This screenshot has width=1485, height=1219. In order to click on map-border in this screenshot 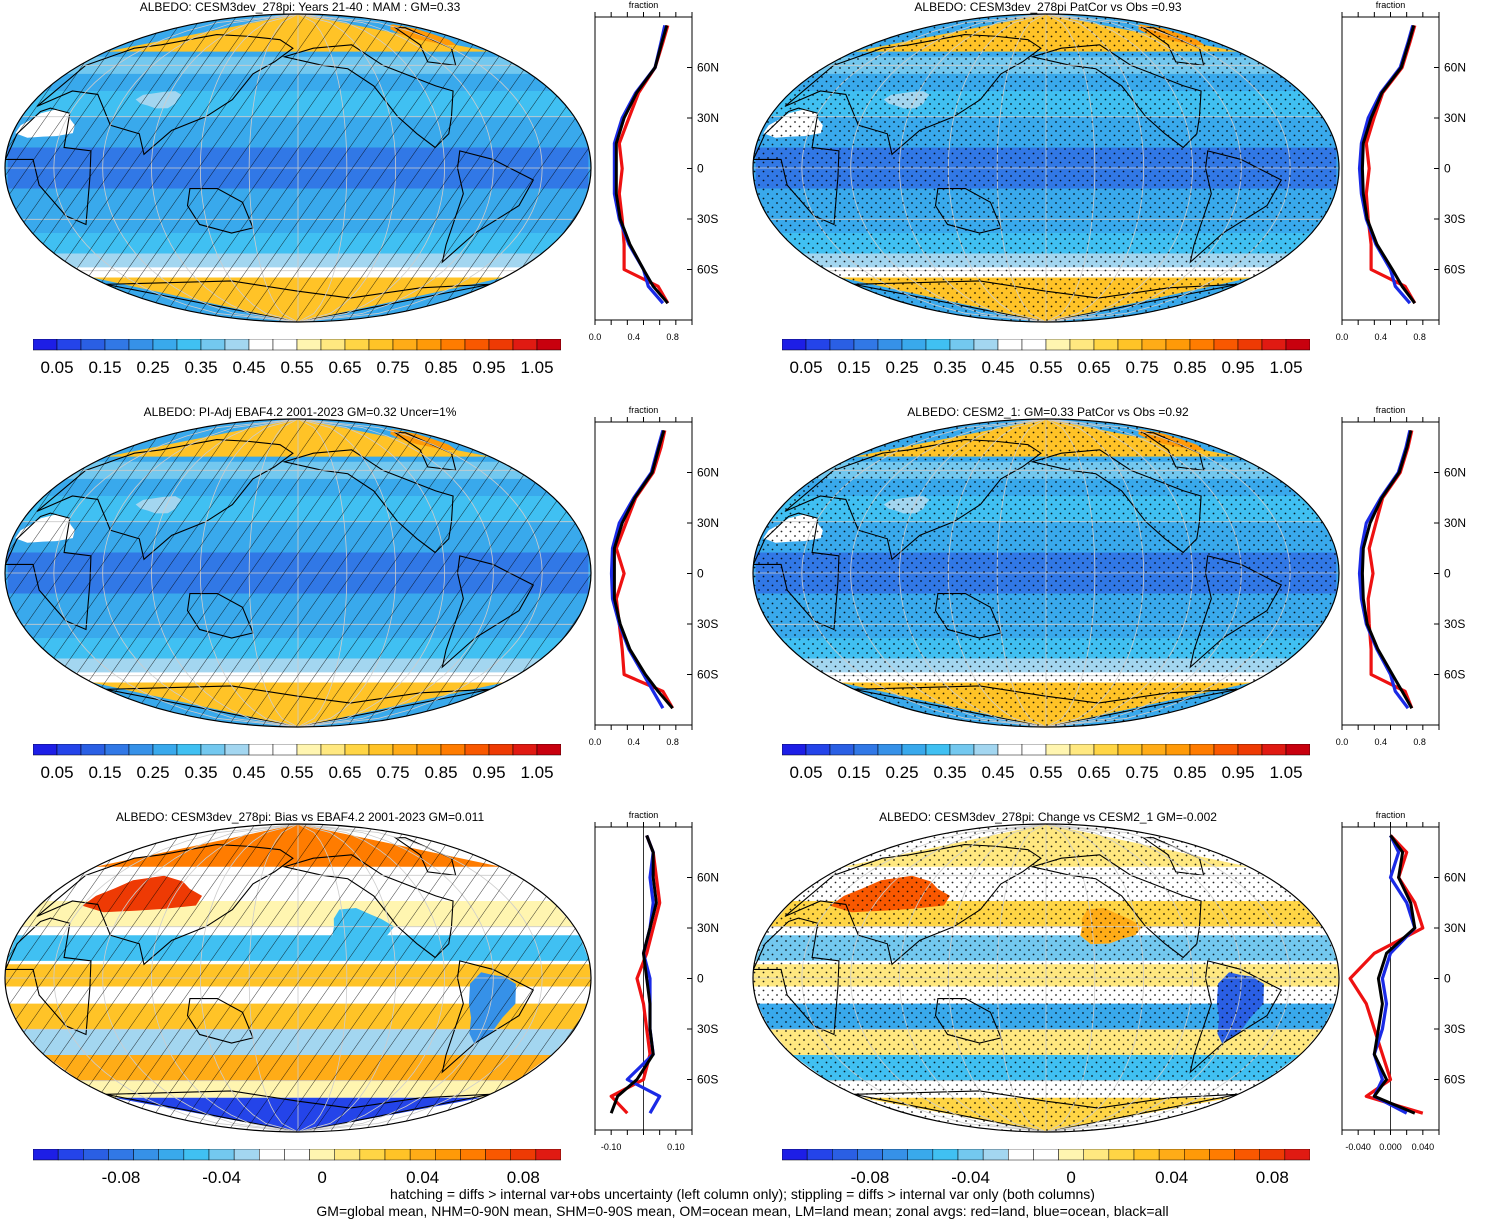, I will do `click(298, 978)`.